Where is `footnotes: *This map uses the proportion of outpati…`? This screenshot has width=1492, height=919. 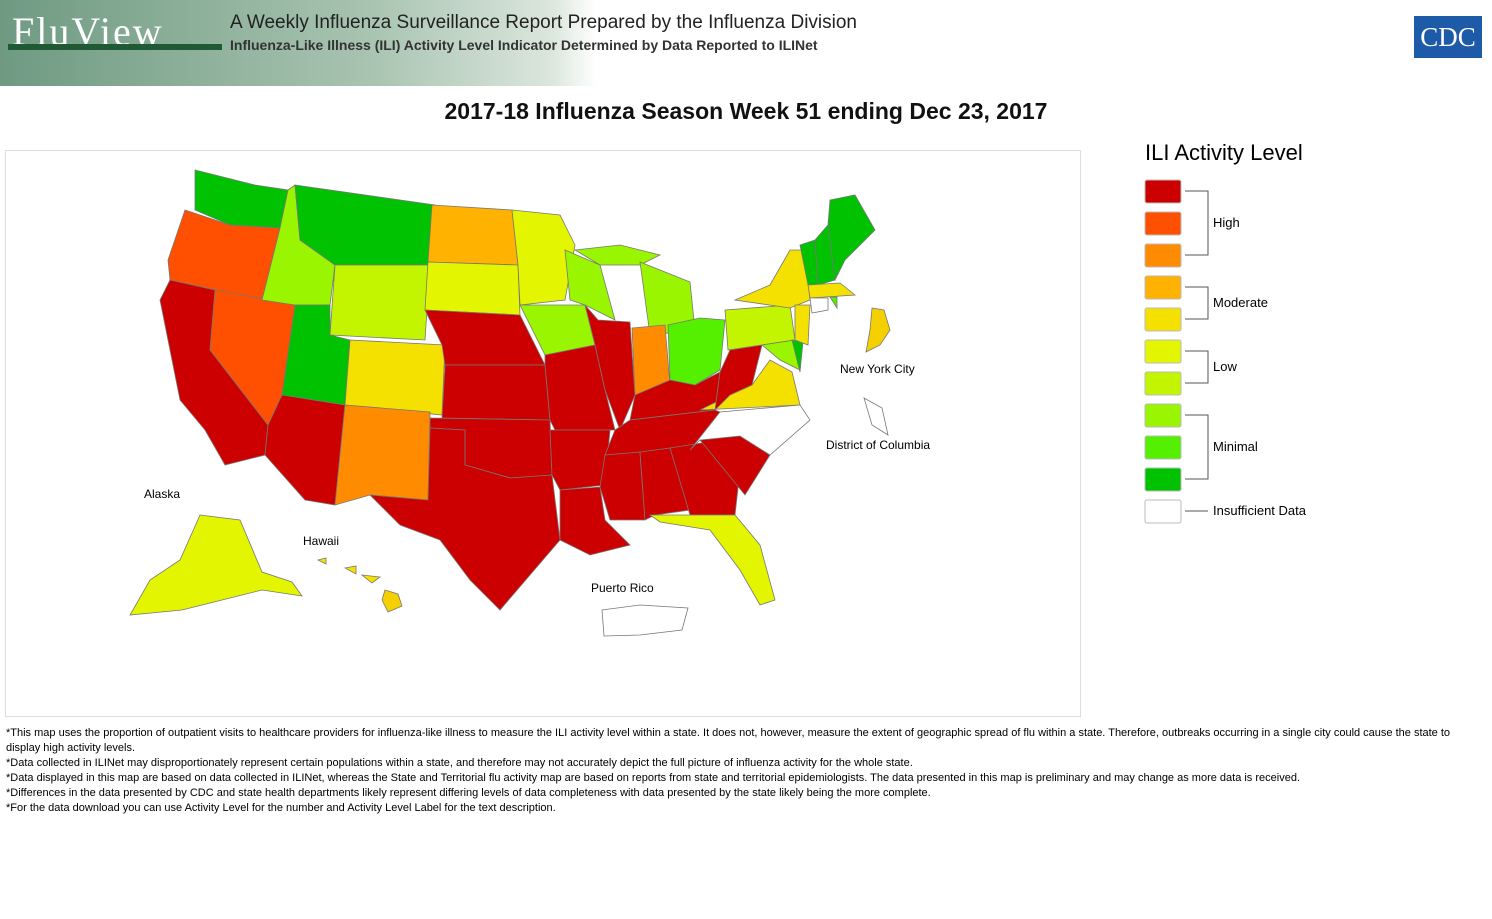 footnotes: *This map uses the proportion of outpati… is located at coordinates (741, 771).